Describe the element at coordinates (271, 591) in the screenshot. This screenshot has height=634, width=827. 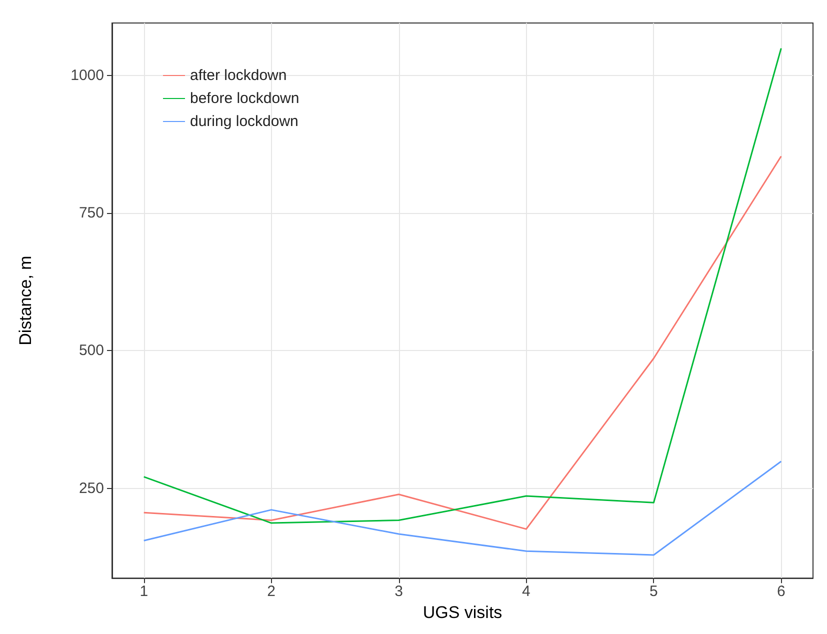
I see `x-tick-label: 2` at that location.